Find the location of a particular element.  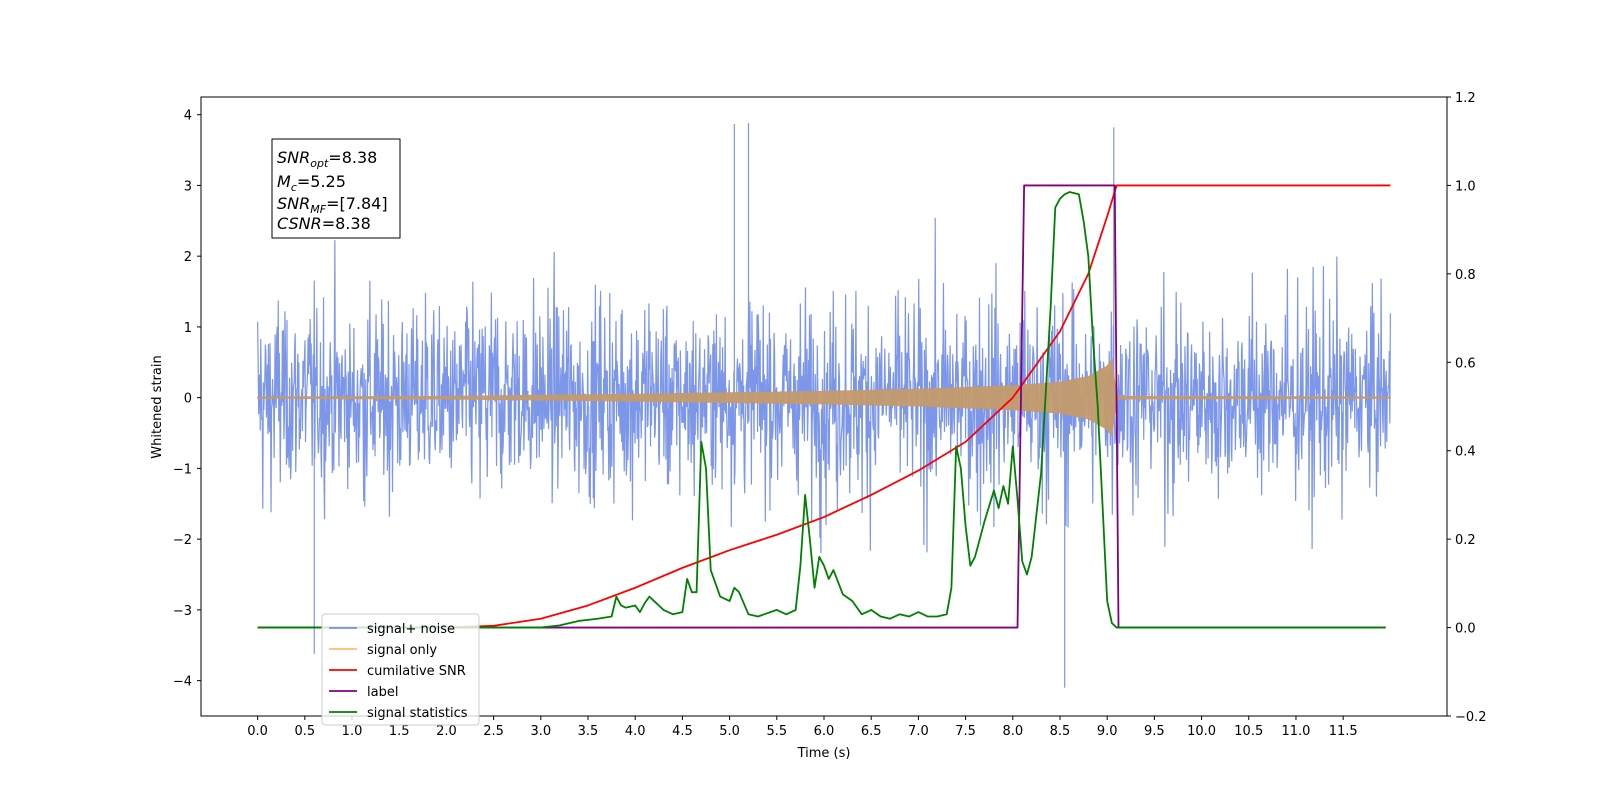

legend-item-signal-only-text: signal only is located at coordinates (402, 650).